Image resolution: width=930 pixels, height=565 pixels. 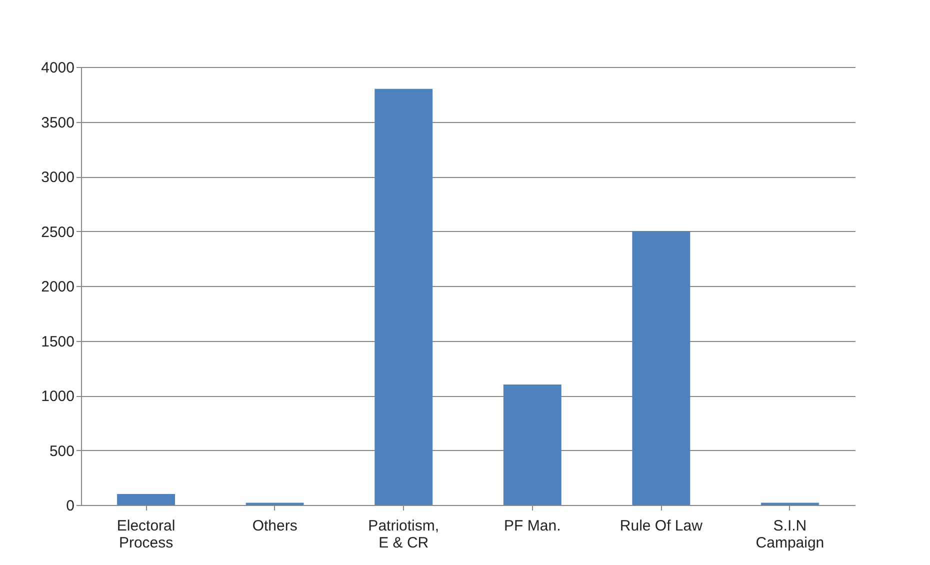 What do you see at coordinates (70, 506) in the screenshot?
I see `y-tick-label: 0` at bounding box center [70, 506].